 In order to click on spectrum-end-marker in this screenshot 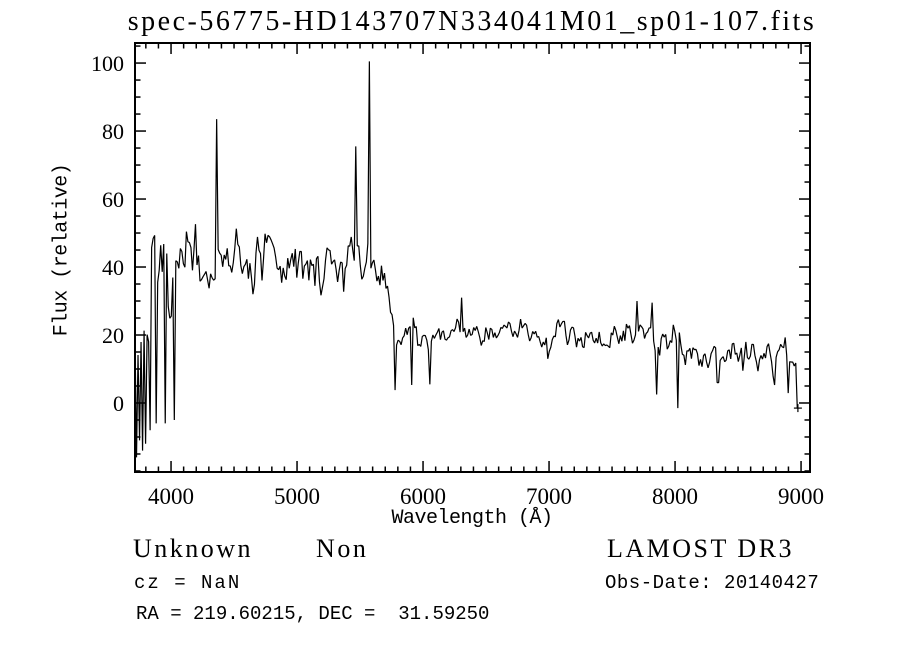, I will do `click(797, 408)`.